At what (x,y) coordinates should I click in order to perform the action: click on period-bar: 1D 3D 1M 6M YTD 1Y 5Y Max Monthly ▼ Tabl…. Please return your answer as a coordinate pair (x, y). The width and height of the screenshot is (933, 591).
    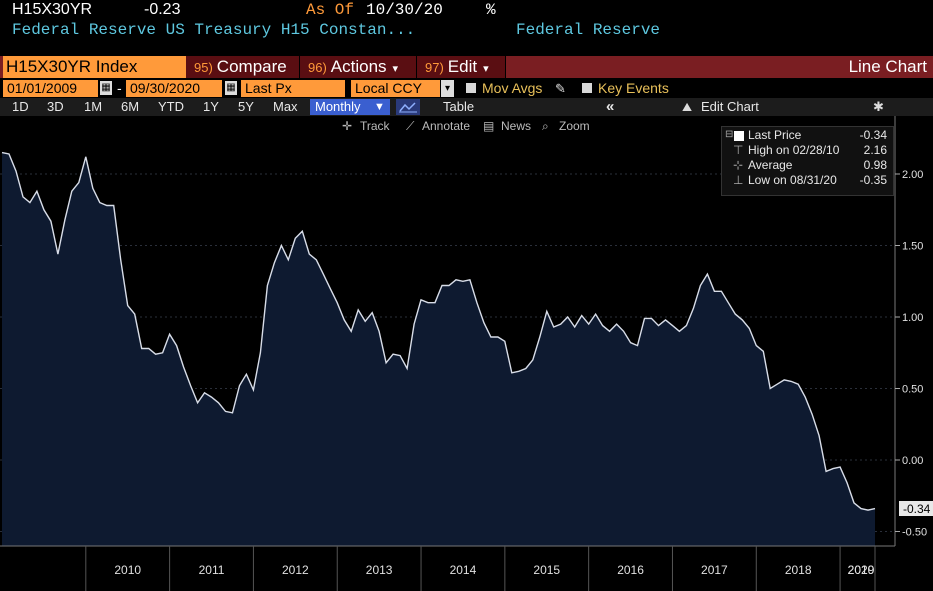
    Looking at the image, I should click on (466, 107).